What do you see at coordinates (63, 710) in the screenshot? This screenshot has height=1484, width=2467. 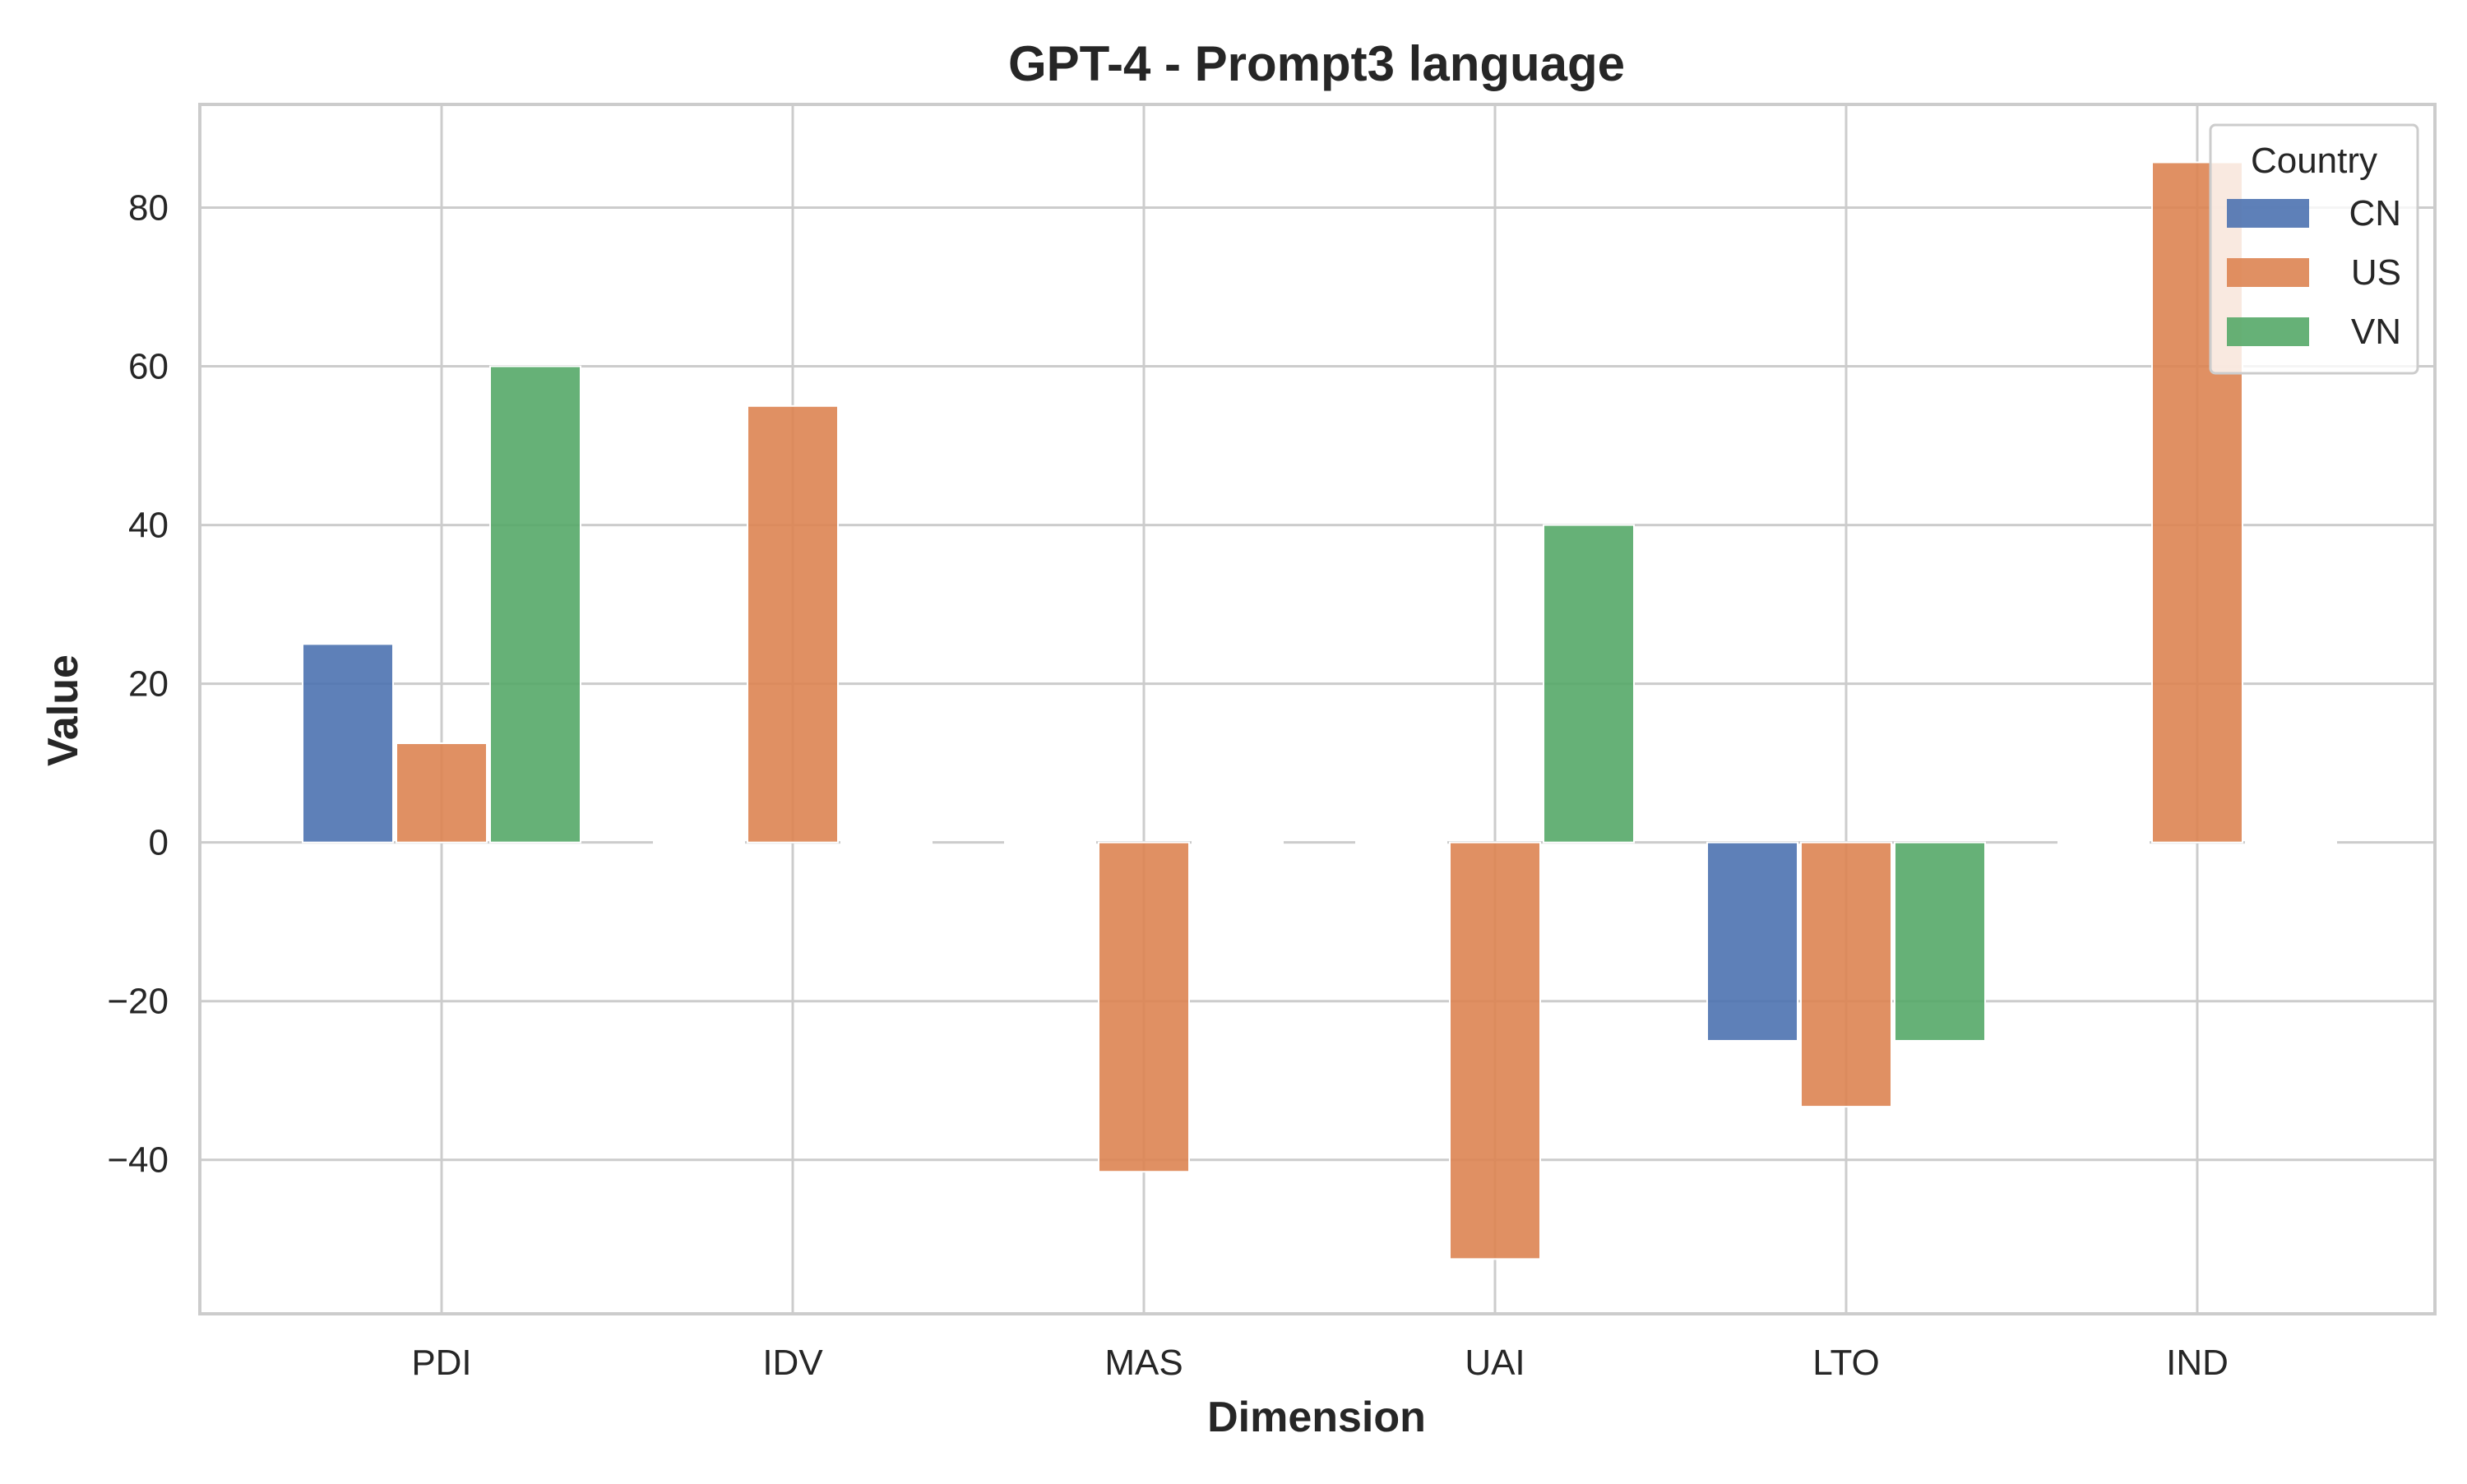 I see `y-axis-title: Value` at bounding box center [63, 710].